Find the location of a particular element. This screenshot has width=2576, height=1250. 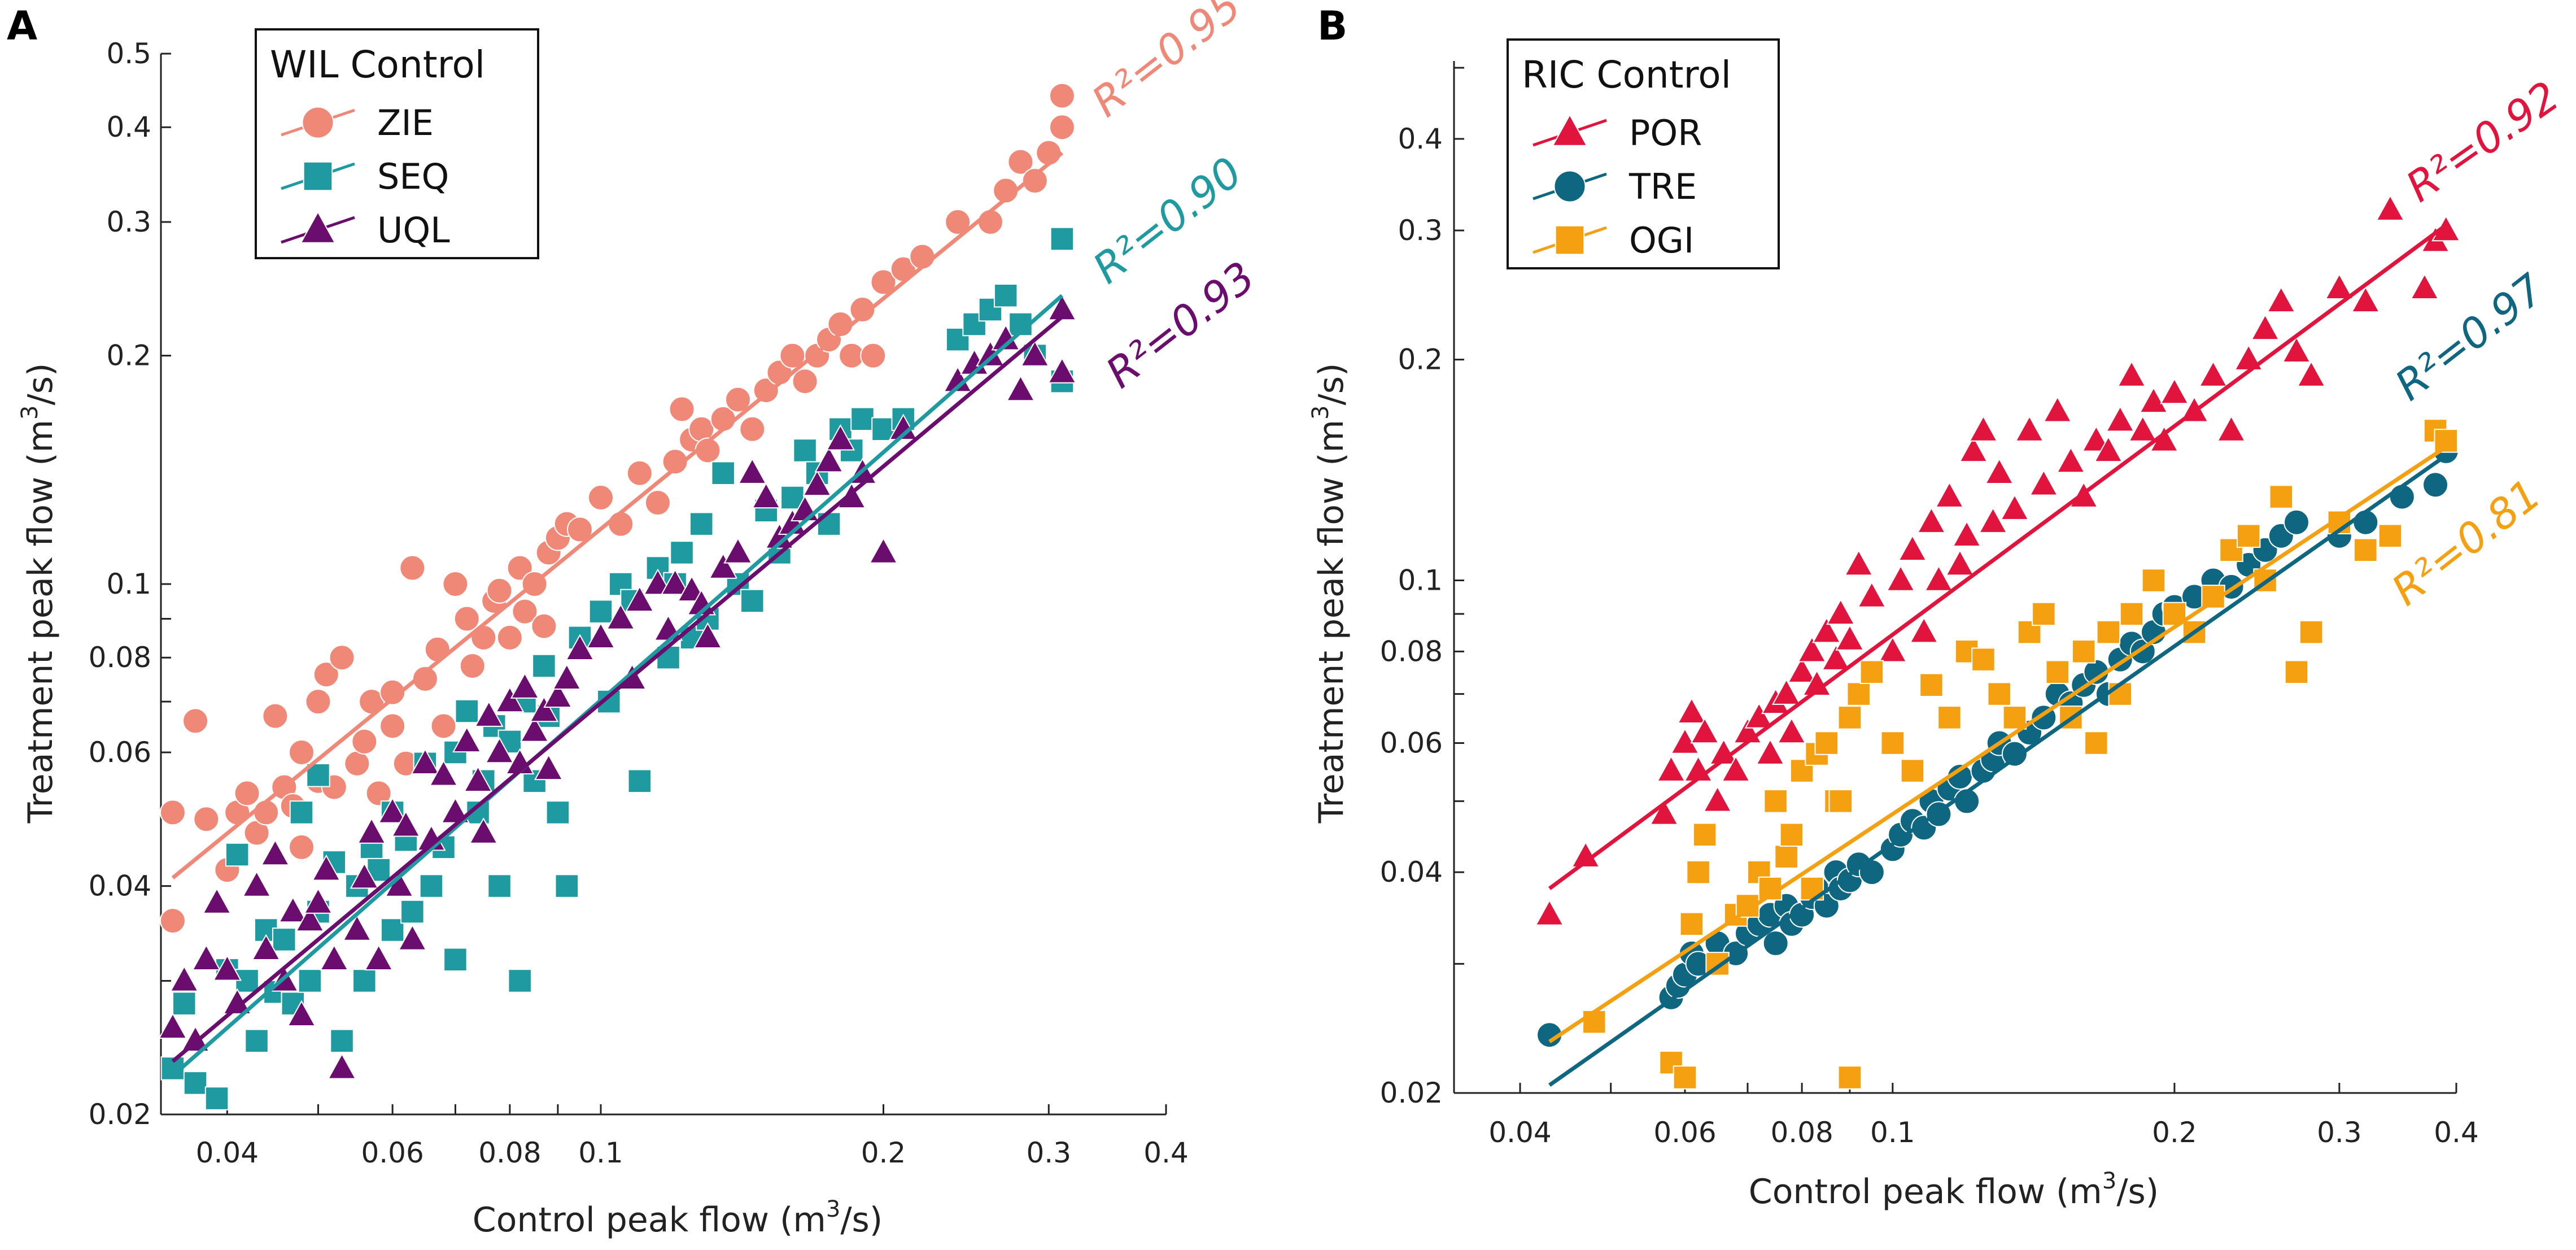

y-tick-label: 0.2 is located at coordinates (128, 355).